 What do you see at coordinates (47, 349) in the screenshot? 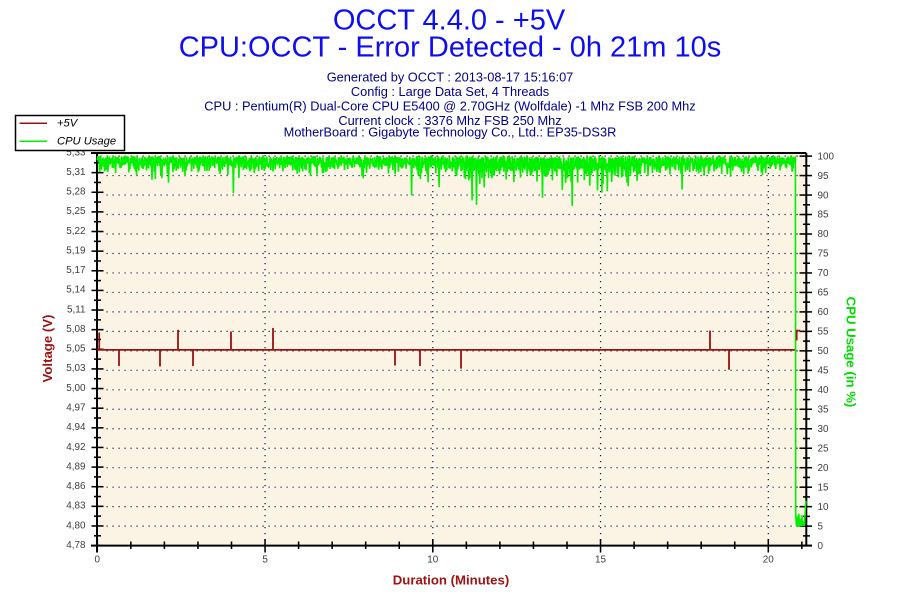
I see `svg-text: Voltage (V)` at bounding box center [47, 349].